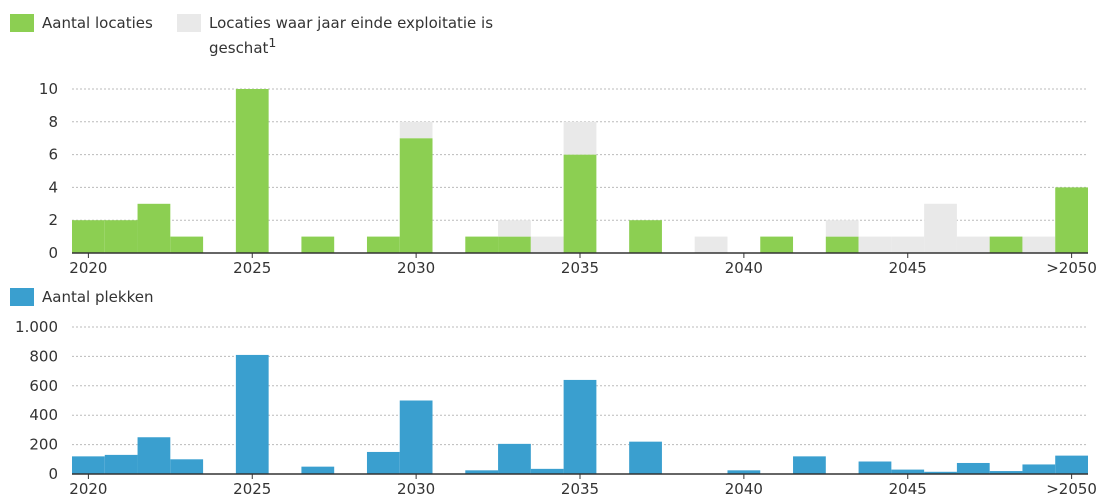  Describe the element at coordinates (43, 415) in the screenshot. I see `plekken-y-tick-label: 400` at that location.